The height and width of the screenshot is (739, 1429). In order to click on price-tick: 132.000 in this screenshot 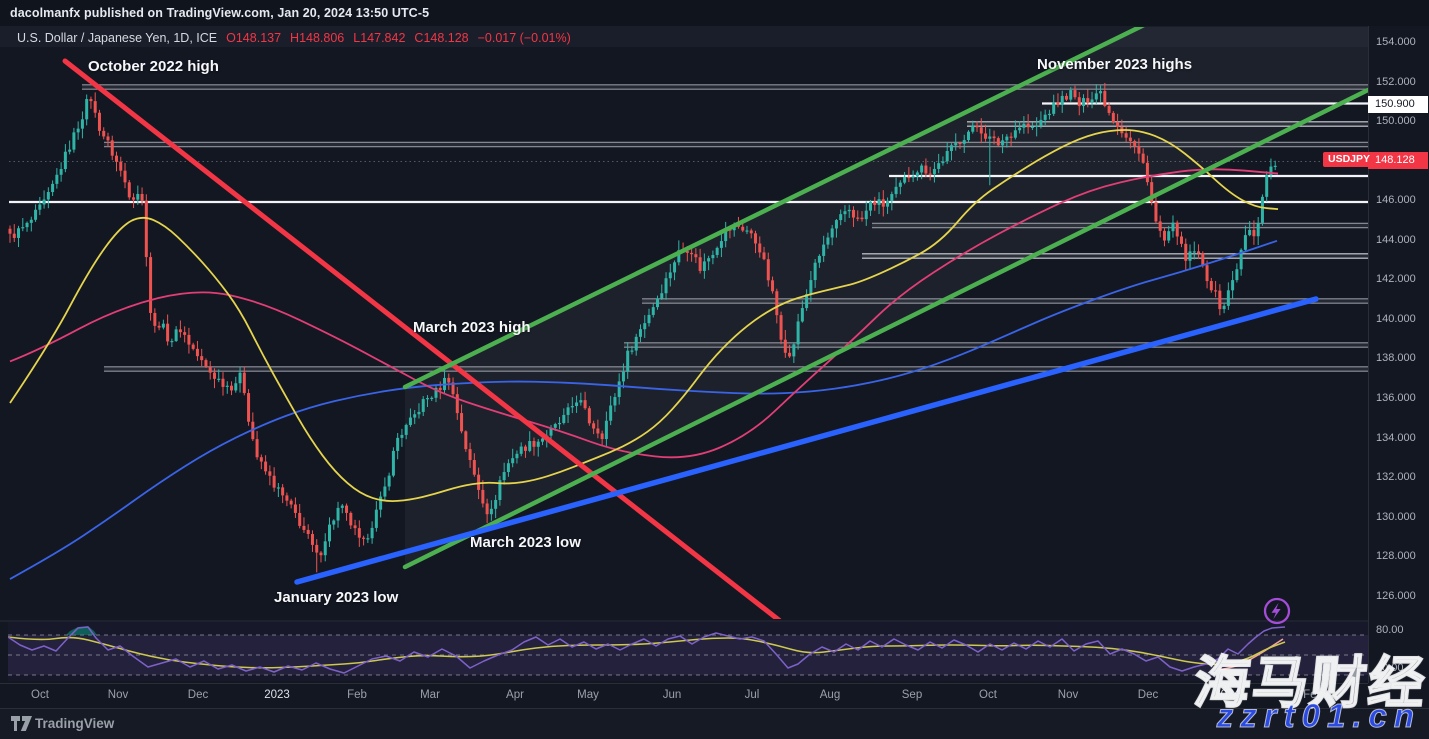, I will do `click(1396, 477)`.